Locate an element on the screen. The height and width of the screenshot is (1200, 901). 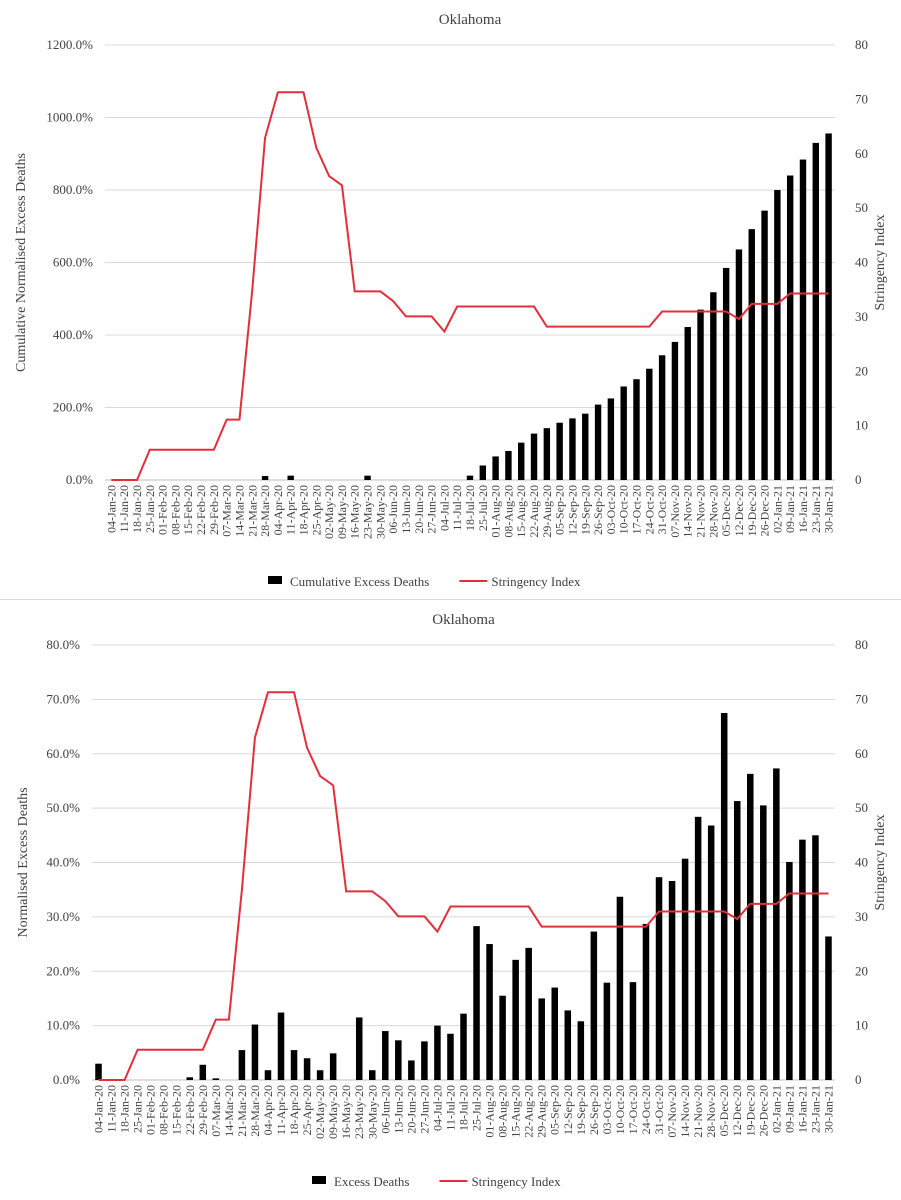
y-tick-label: 70.0% is located at coordinates (63, 698).